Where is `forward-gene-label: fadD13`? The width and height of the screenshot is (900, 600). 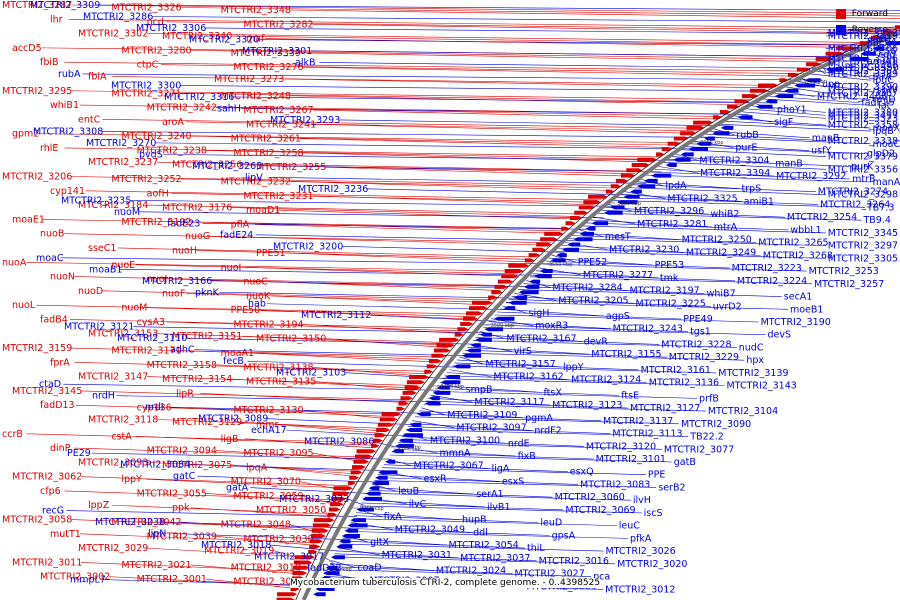 forward-gene-label: fadD13 is located at coordinates (57, 405).